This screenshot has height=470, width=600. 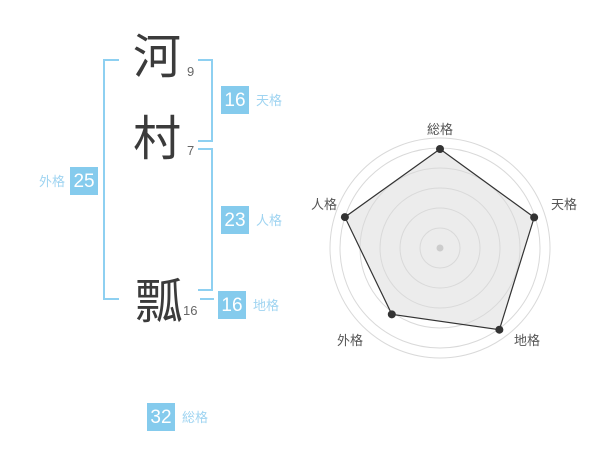 I want to click on chikaku-label: 地格, so click(x=266, y=305).